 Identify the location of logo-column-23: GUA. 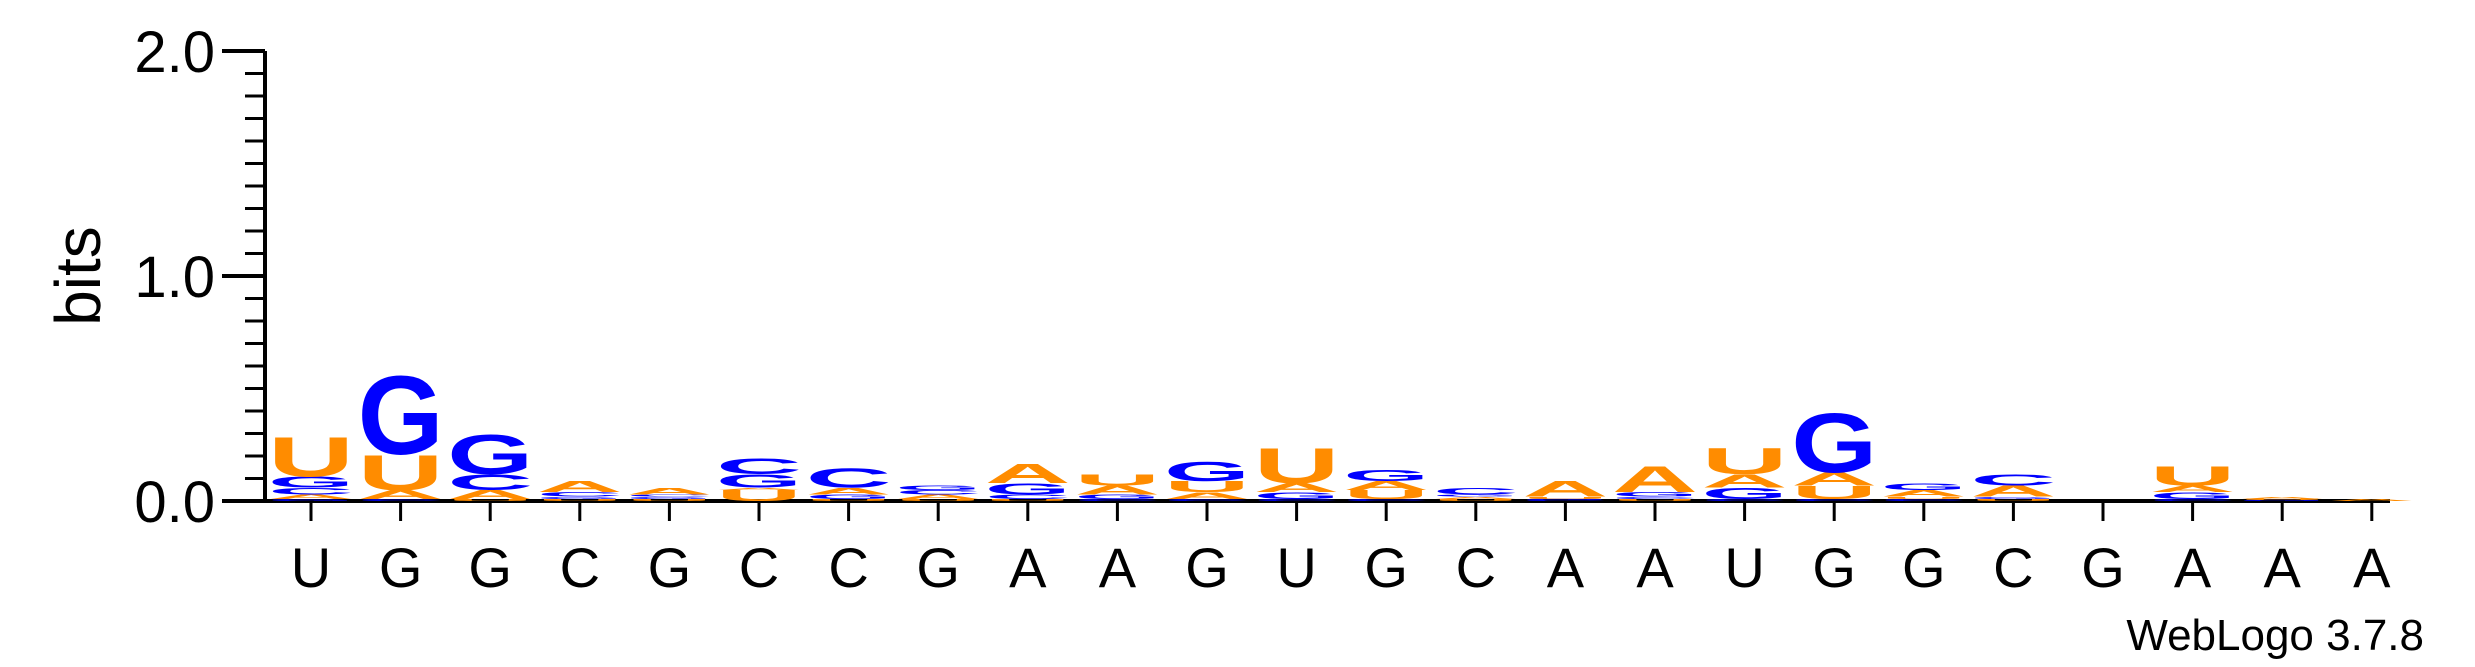
(2282, 498).